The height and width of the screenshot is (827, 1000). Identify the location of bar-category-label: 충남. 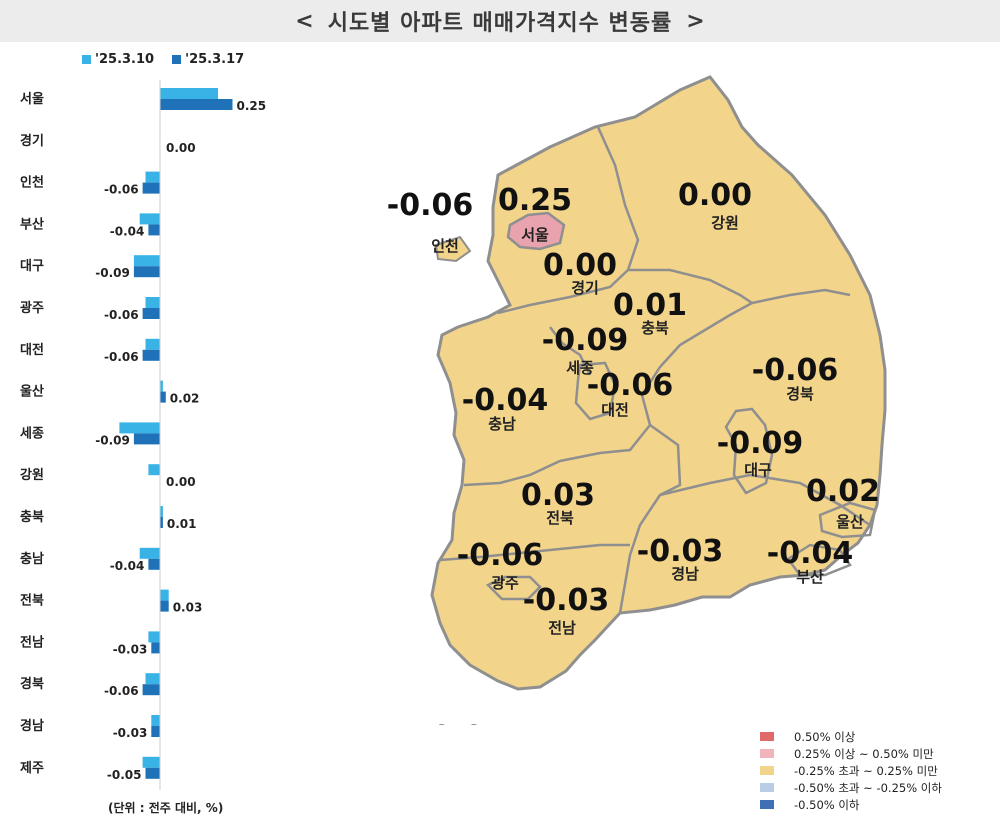
(32, 559).